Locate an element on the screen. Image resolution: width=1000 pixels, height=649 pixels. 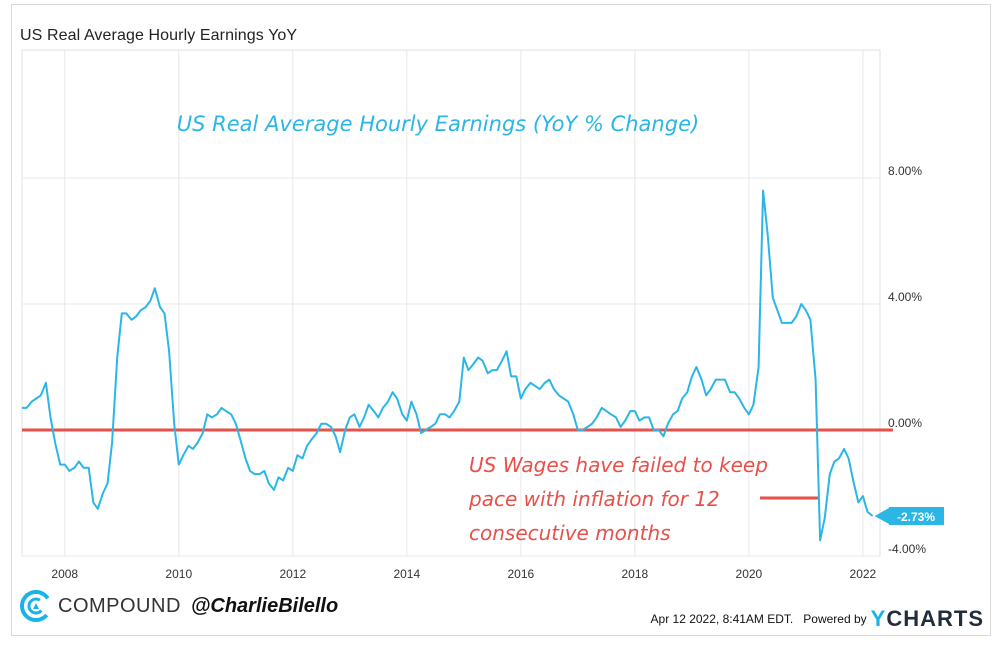
compound-branding: COMPOUND @CharlieBilello is located at coordinates (179, 606).